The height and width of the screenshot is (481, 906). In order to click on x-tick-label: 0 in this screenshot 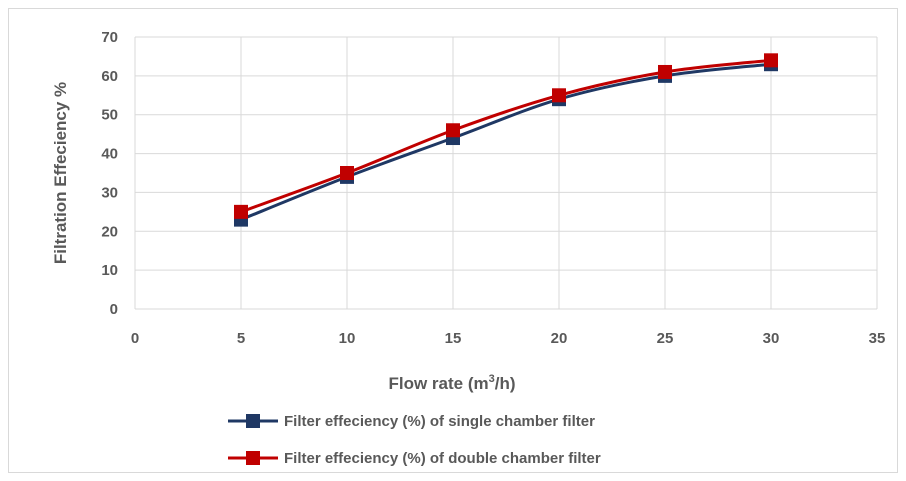, I will do `click(135, 338)`.